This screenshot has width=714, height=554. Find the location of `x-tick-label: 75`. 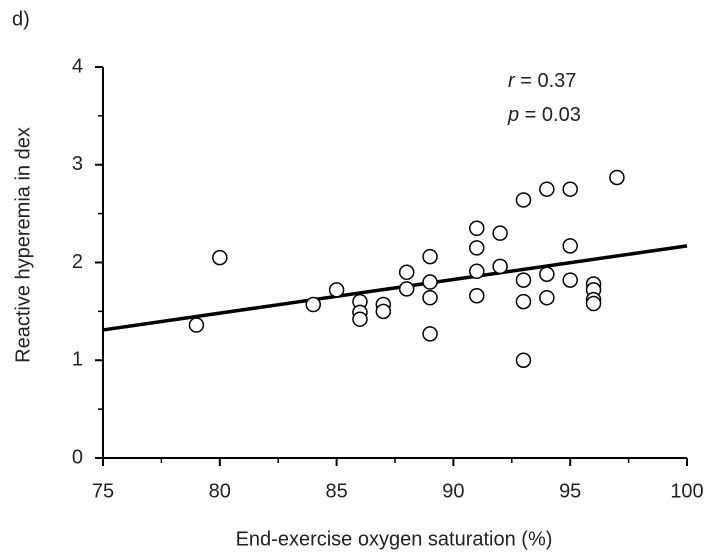

x-tick-label: 75 is located at coordinates (103, 491).